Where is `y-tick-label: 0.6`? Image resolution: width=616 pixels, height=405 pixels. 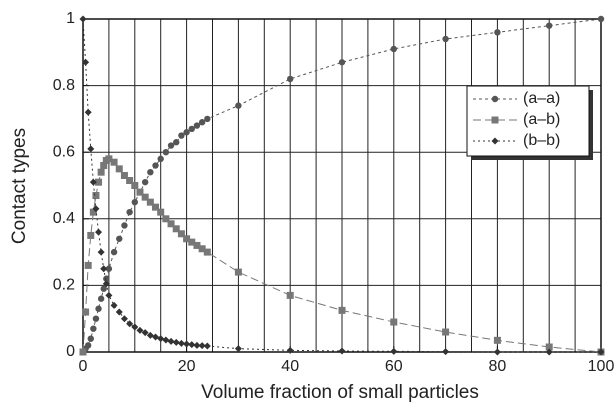 y-tick-label: 0.6 is located at coordinates (64, 151).